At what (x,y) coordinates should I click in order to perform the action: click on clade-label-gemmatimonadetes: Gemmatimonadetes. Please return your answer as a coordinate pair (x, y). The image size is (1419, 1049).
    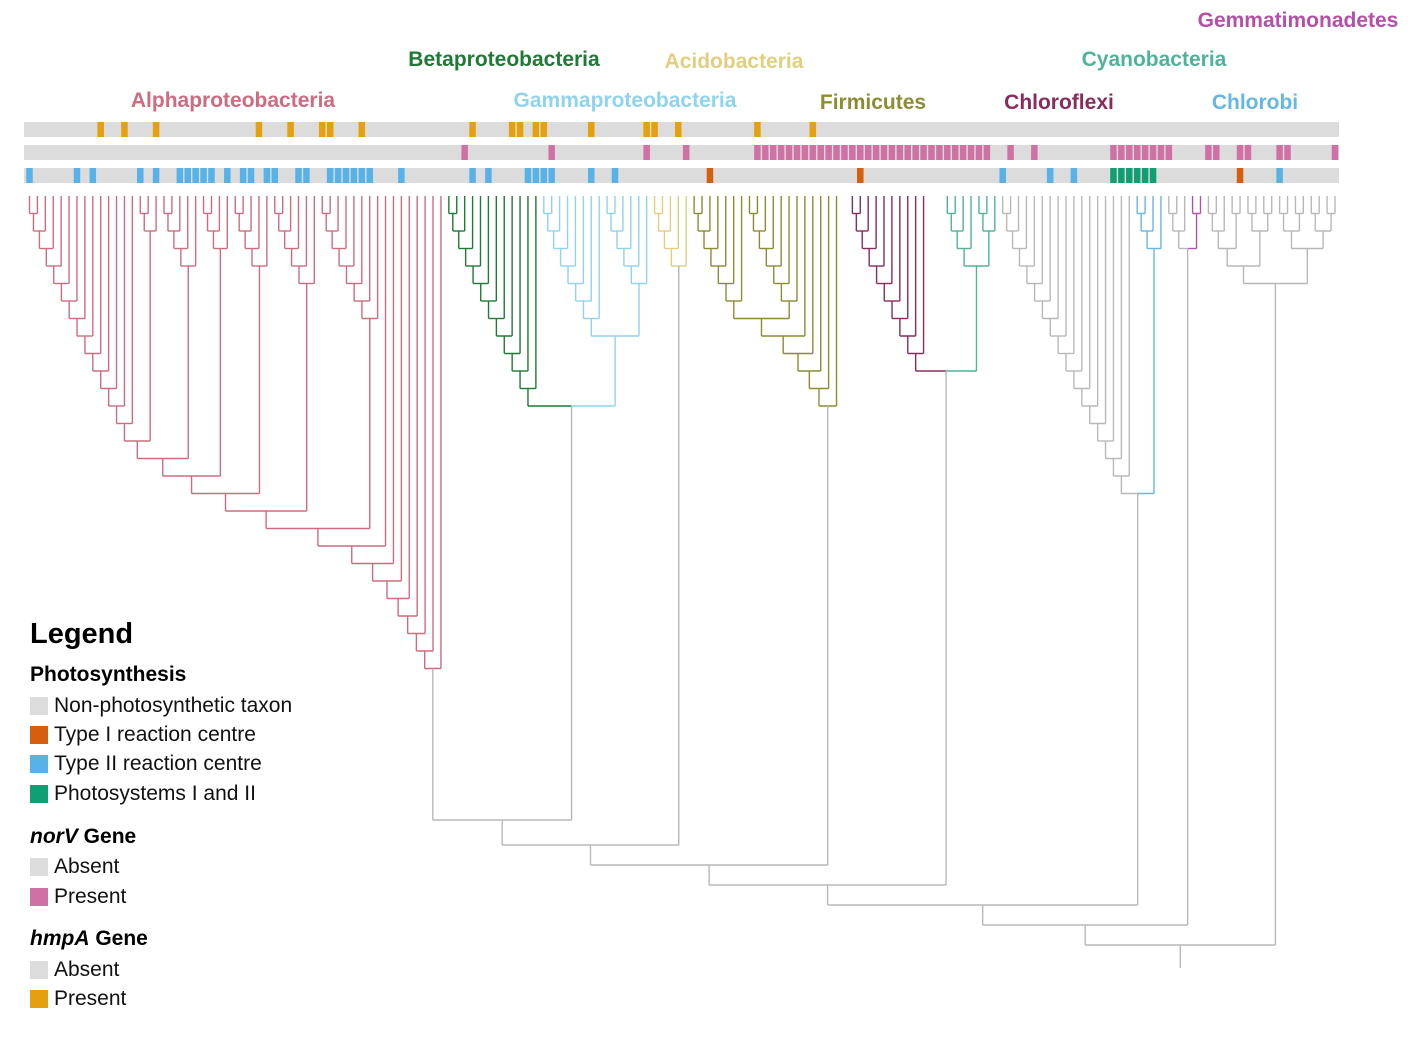
    Looking at the image, I should click on (1298, 20).